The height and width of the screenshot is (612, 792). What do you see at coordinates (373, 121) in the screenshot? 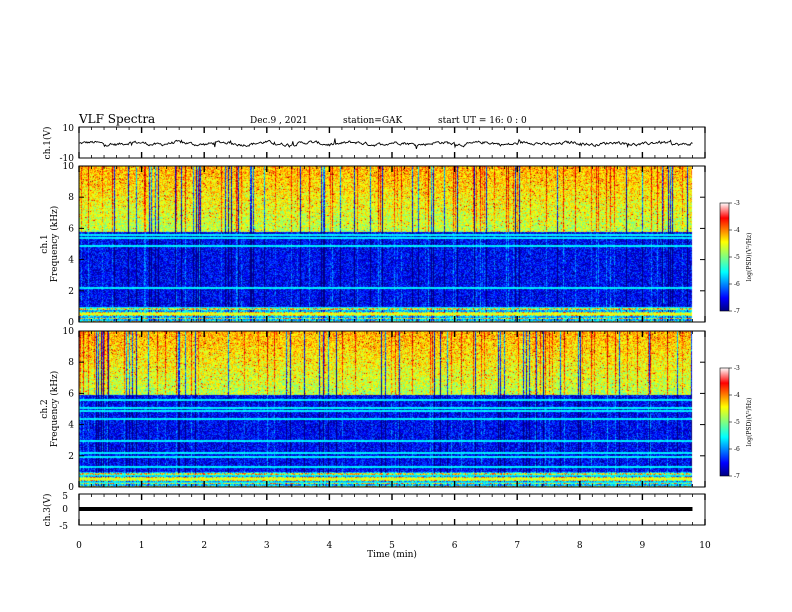
I see `station-label: station=GAK` at bounding box center [373, 121].